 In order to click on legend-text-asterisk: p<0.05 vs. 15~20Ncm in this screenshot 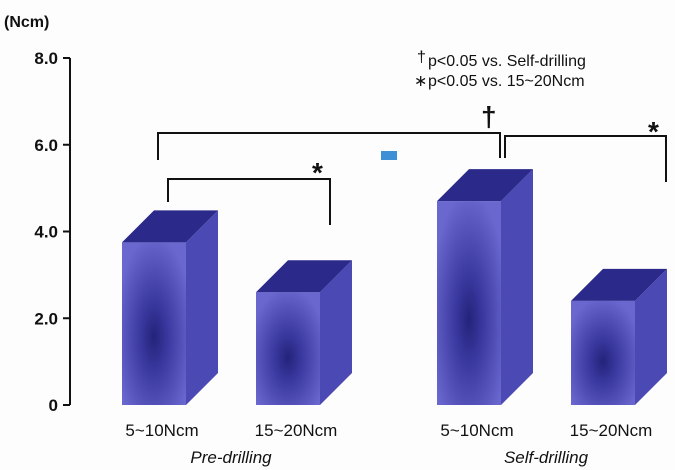, I will do `click(506, 81)`.